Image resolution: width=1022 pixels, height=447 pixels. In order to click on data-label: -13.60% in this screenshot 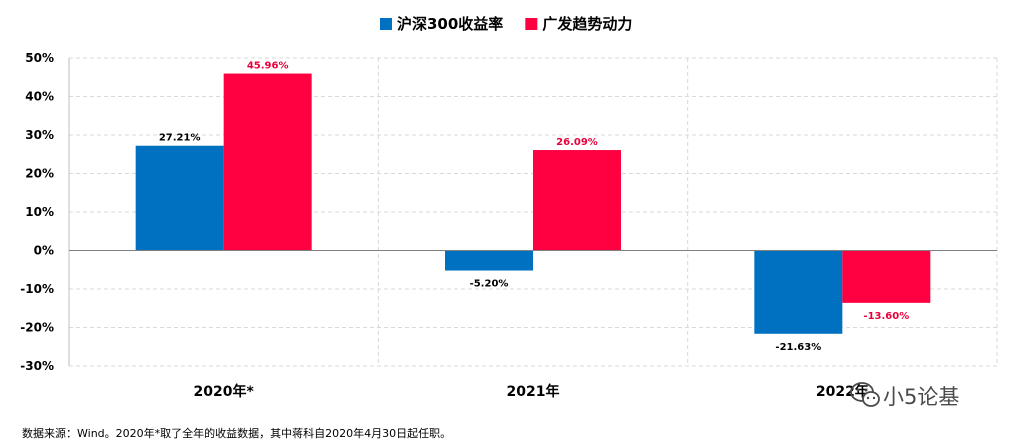, I will do `click(886, 316)`.